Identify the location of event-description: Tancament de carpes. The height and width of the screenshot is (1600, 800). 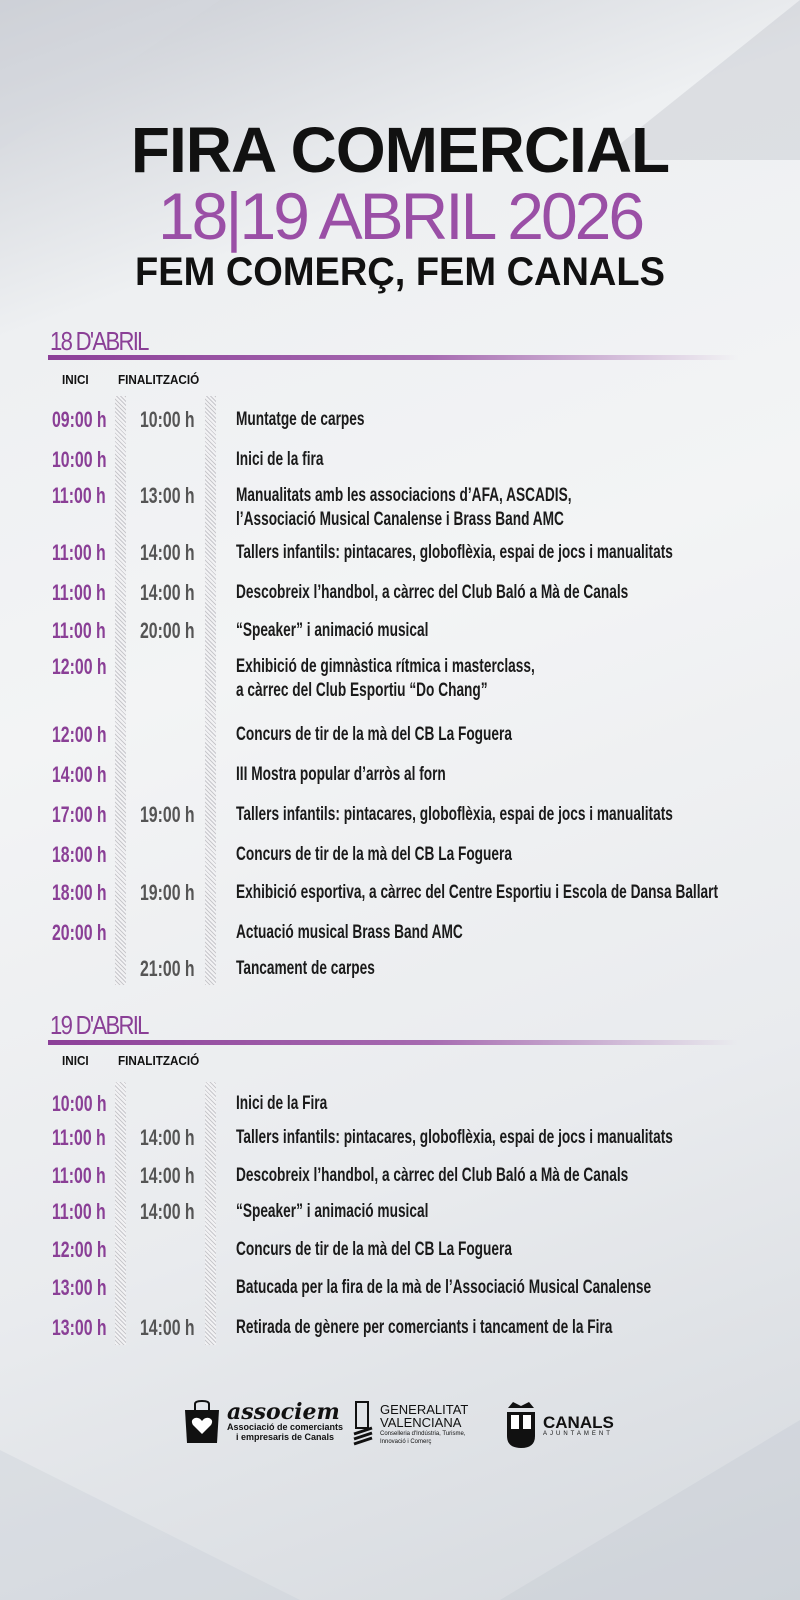
(305, 968).